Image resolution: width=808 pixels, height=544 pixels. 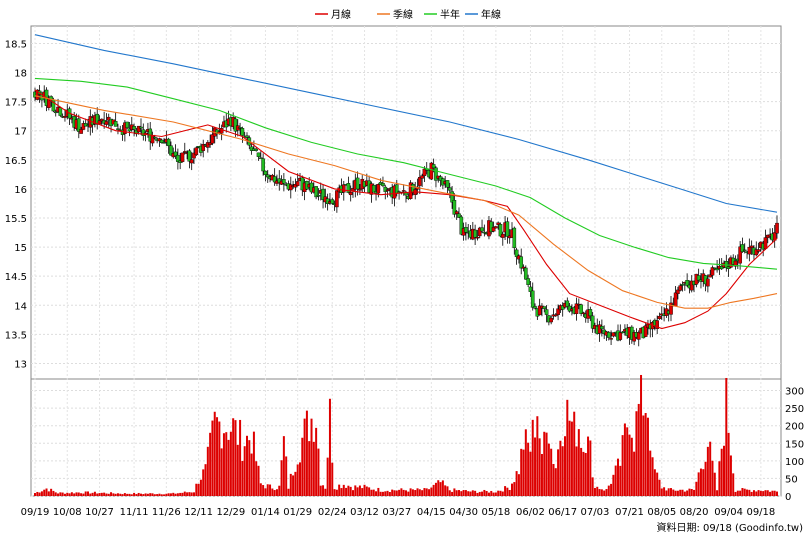 I want to click on date-label: 06/17, so click(x=562, y=512).